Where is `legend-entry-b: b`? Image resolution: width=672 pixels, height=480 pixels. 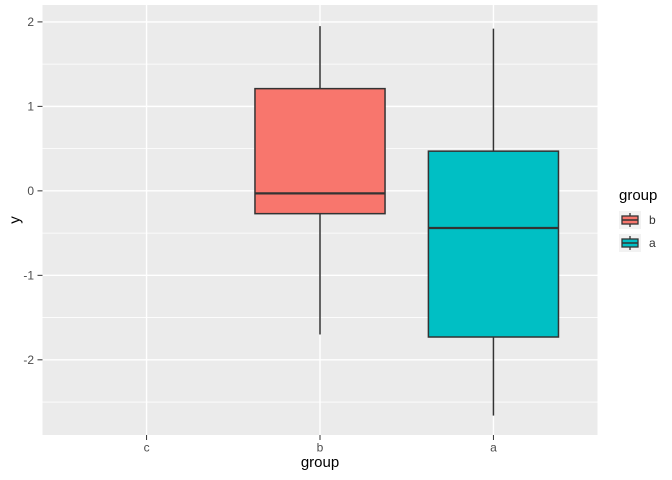
legend-entry-b: b is located at coordinates (638, 220).